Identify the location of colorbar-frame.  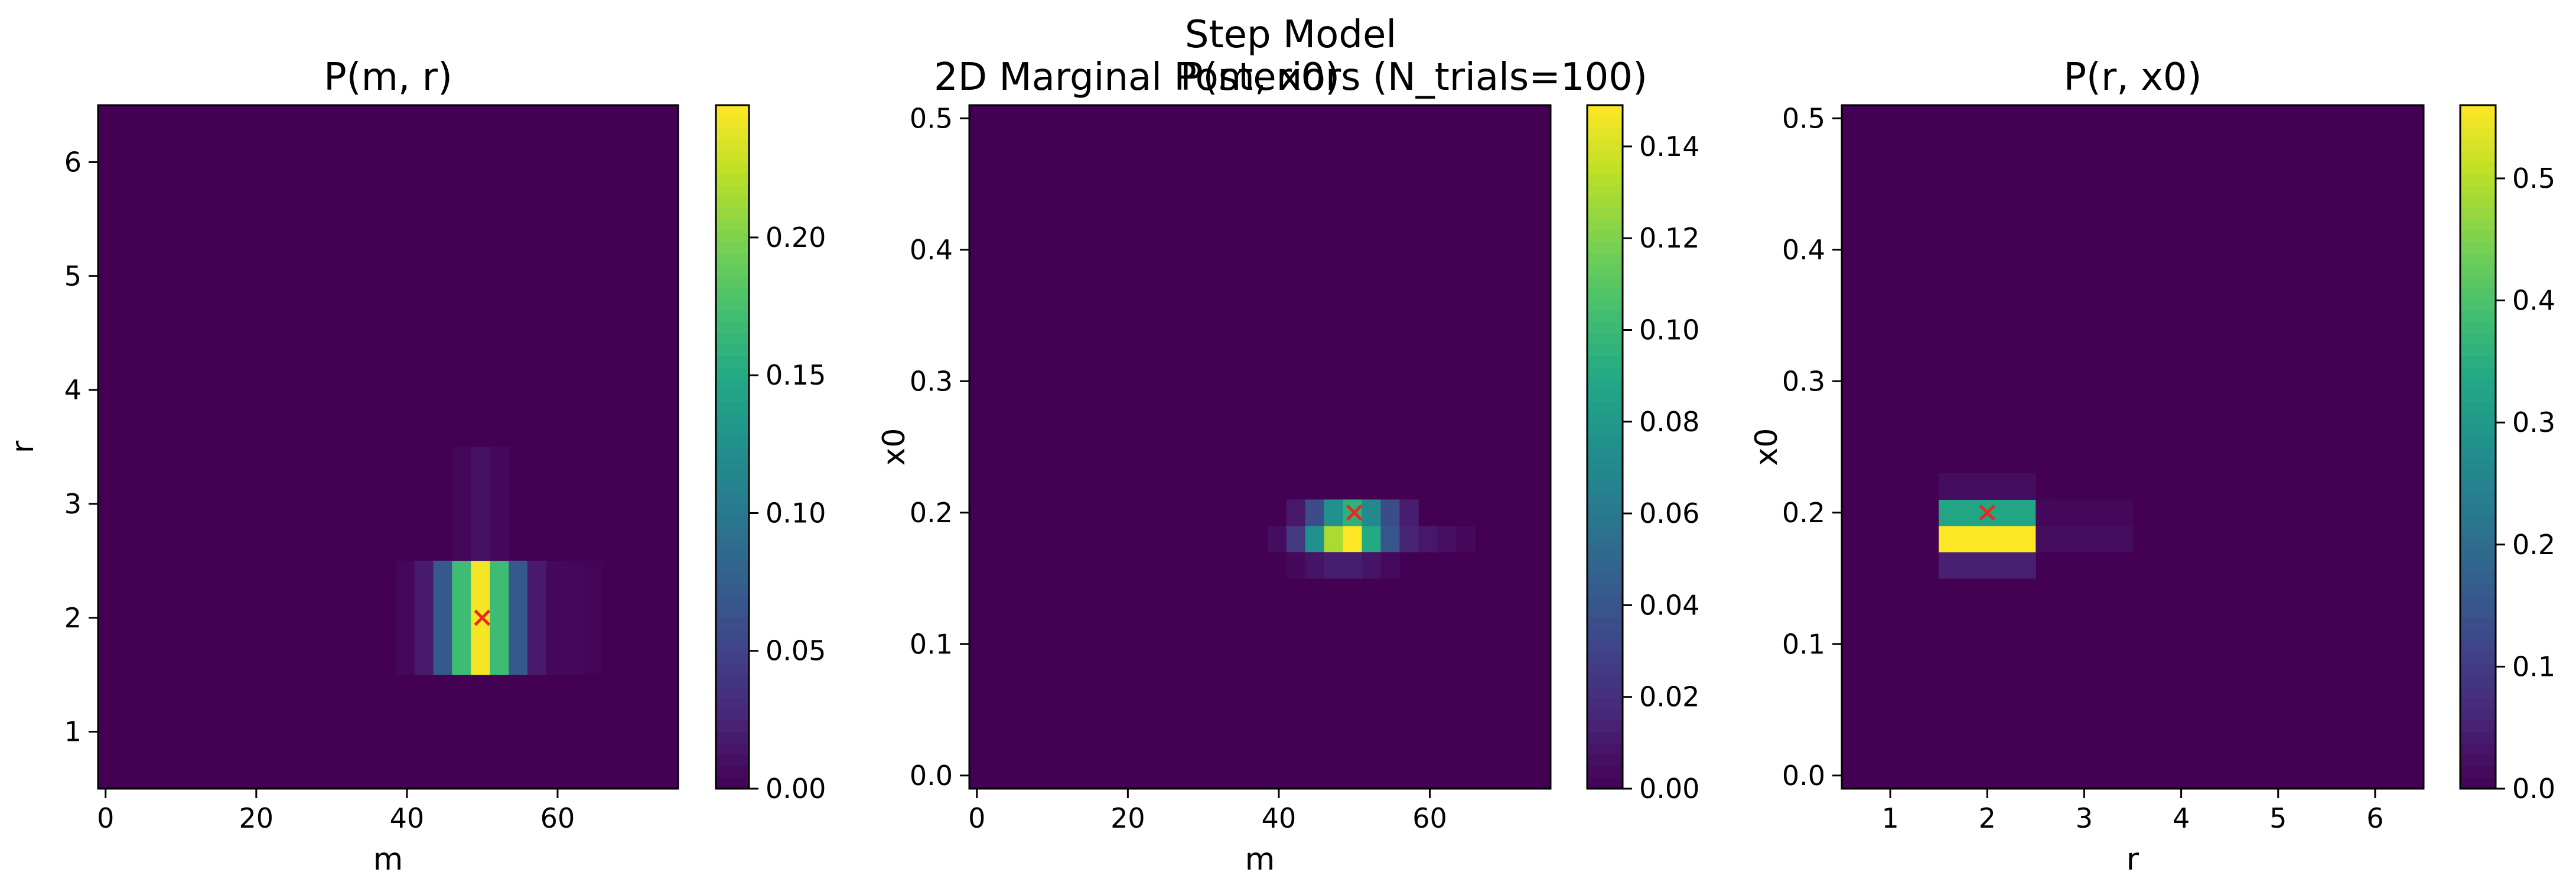
(732, 447).